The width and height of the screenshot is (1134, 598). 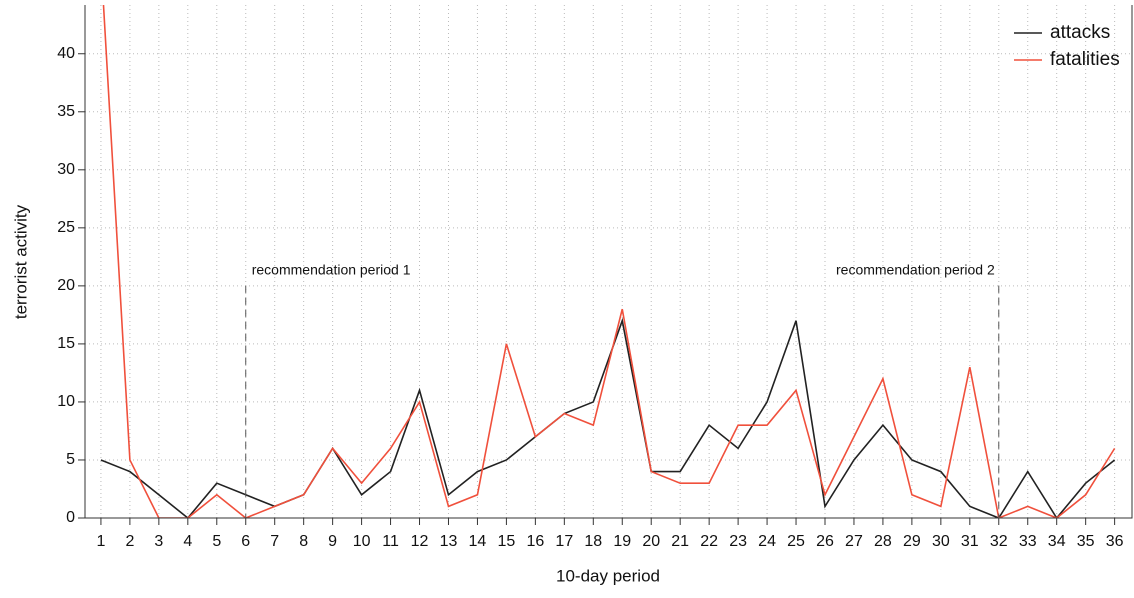 What do you see at coordinates (651, 541) in the screenshot?
I see `x-tick-label: 20` at bounding box center [651, 541].